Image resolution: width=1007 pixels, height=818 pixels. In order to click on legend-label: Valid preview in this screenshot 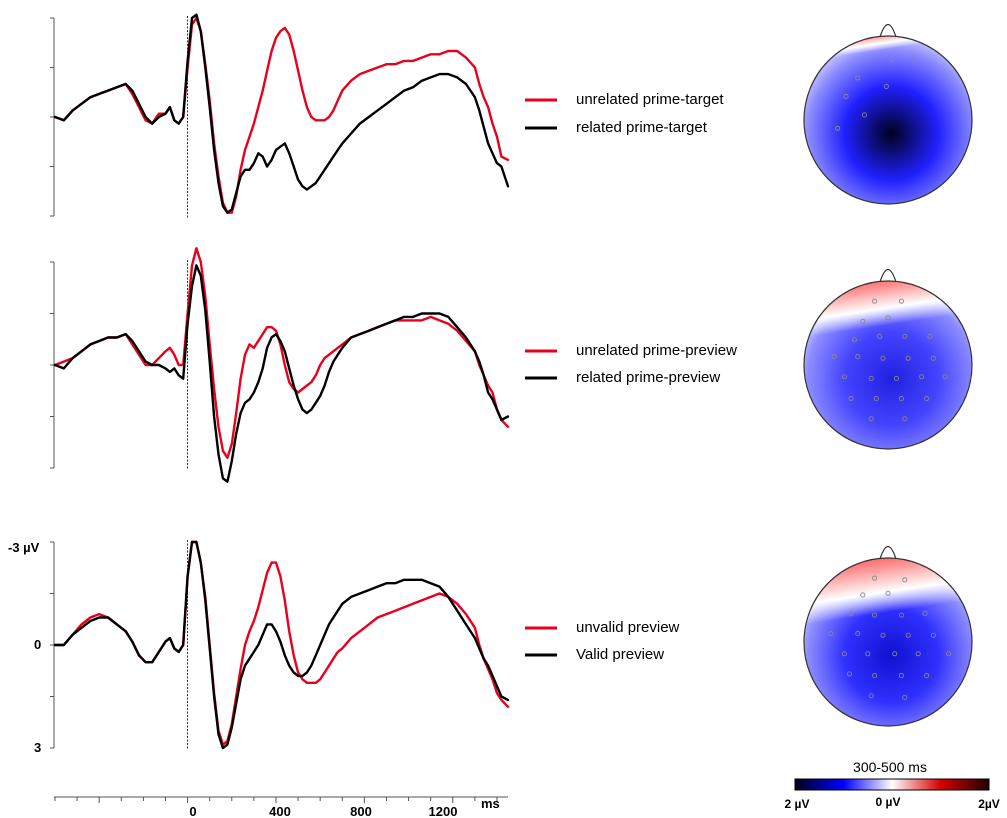, I will do `click(620, 654)`.